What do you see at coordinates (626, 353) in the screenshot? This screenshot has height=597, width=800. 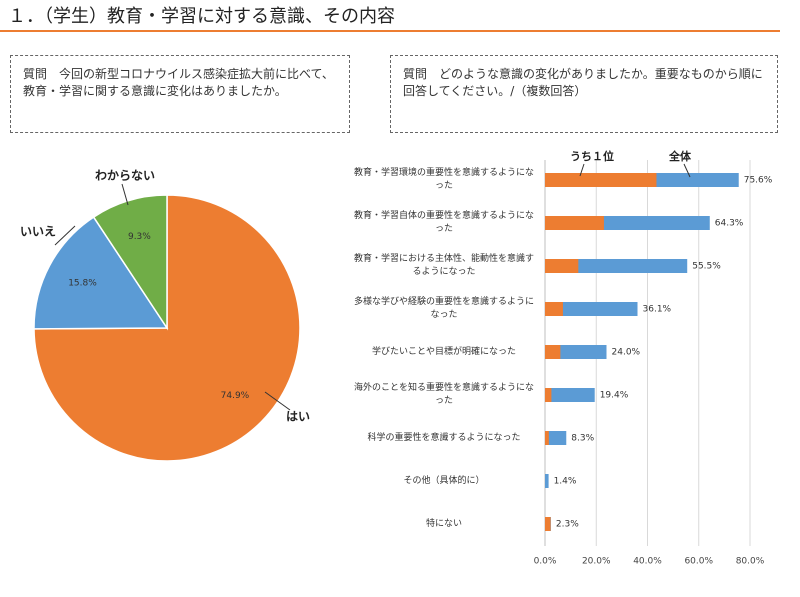 I see `data-label: 24.0%` at bounding box center [626, 353].